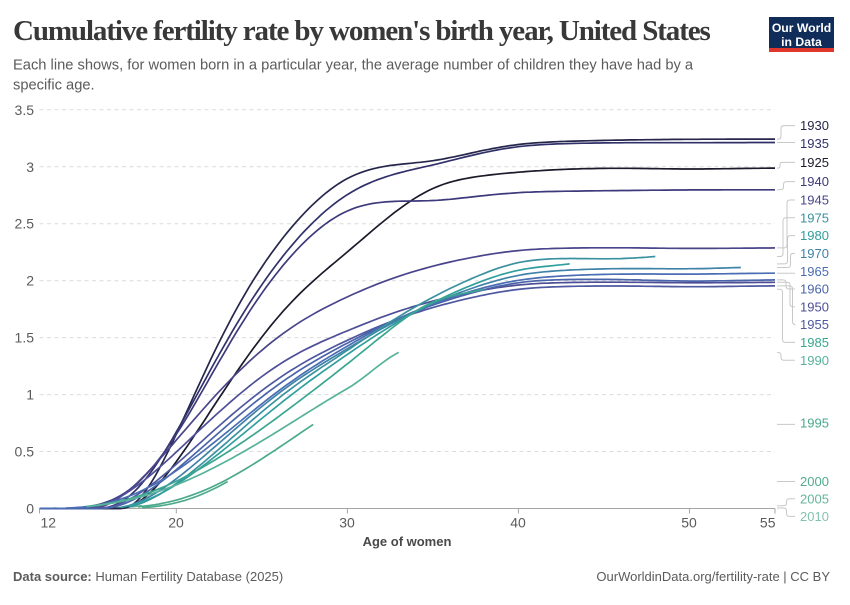 This screenshot has height=605, width=850. What do you see at coordinates (407, 541) in the screenshot?
I see `svg-text: Age of women` at bounding box center [407, 541].